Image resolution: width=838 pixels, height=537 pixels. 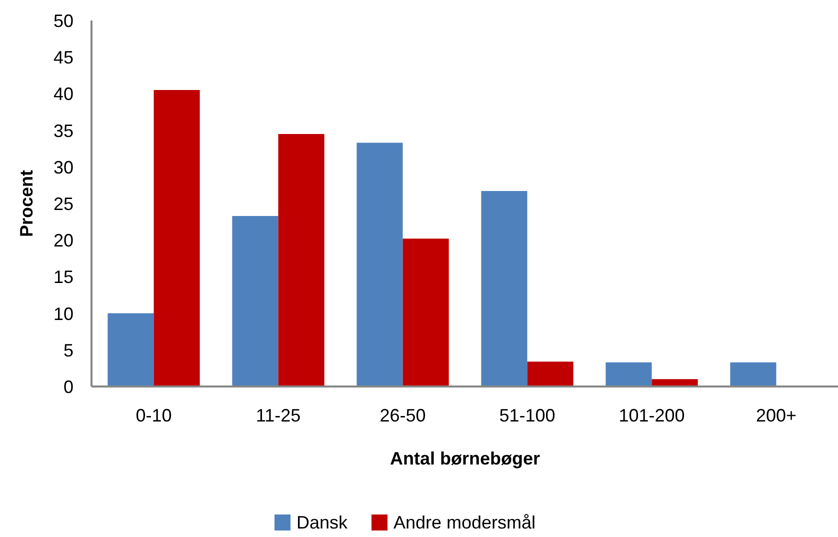 What do you see at coordinates (63, 314) in the screenshot?
I see `y-tick-label: 10` at bounding box center [63, 314].